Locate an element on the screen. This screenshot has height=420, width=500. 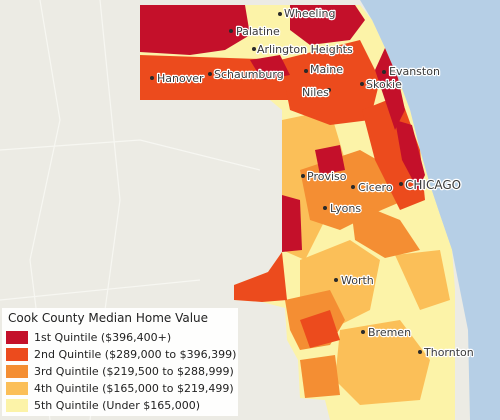
legend-swatch-q2 is located at coordinates (17, 354).